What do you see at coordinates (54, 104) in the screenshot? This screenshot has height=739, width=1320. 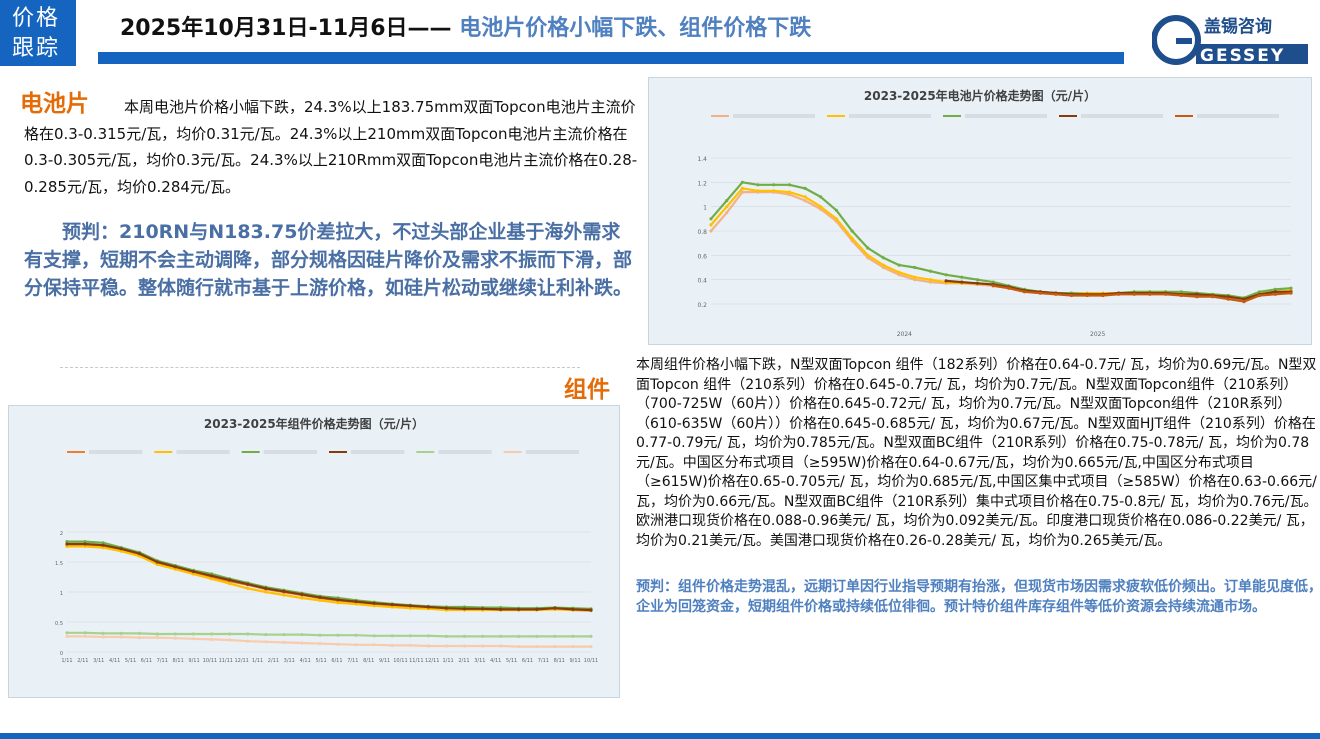 I see `cell-section-heading: 电池片` at bounding box center [54, 104].